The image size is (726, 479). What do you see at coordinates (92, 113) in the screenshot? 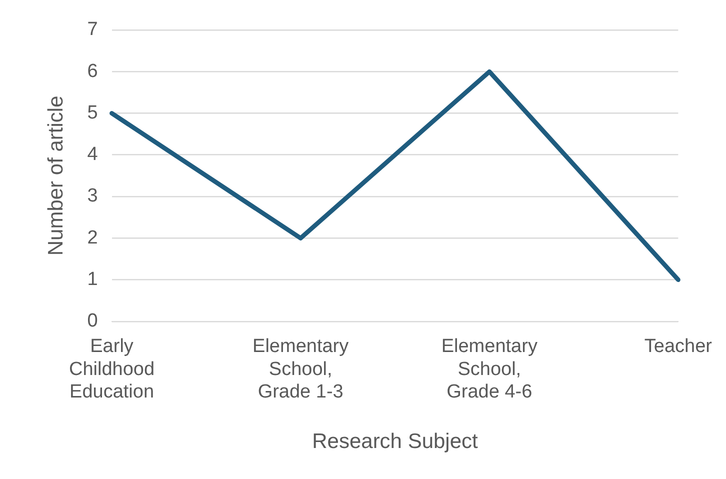
I see `y-tick-label: 5` at bounding box center [92, 113].